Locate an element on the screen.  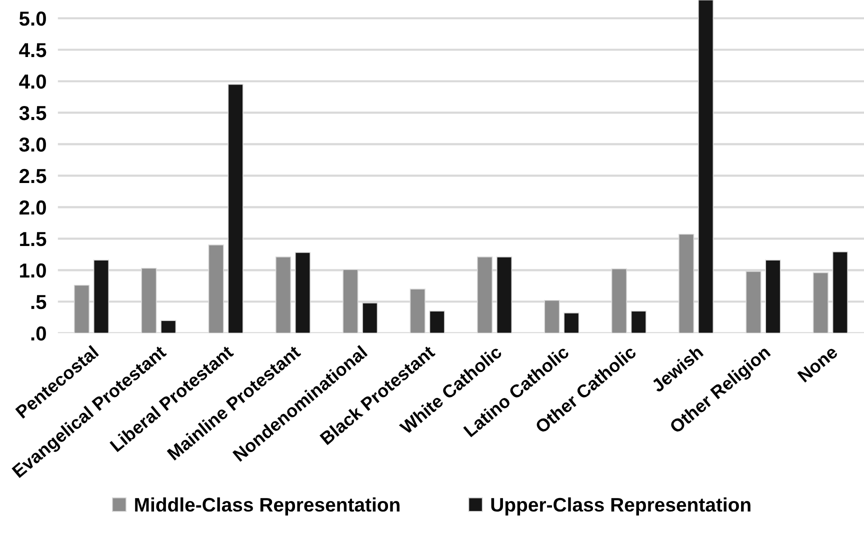
legend-label: Middle-Class Representation is located at coordinates (267, 506).